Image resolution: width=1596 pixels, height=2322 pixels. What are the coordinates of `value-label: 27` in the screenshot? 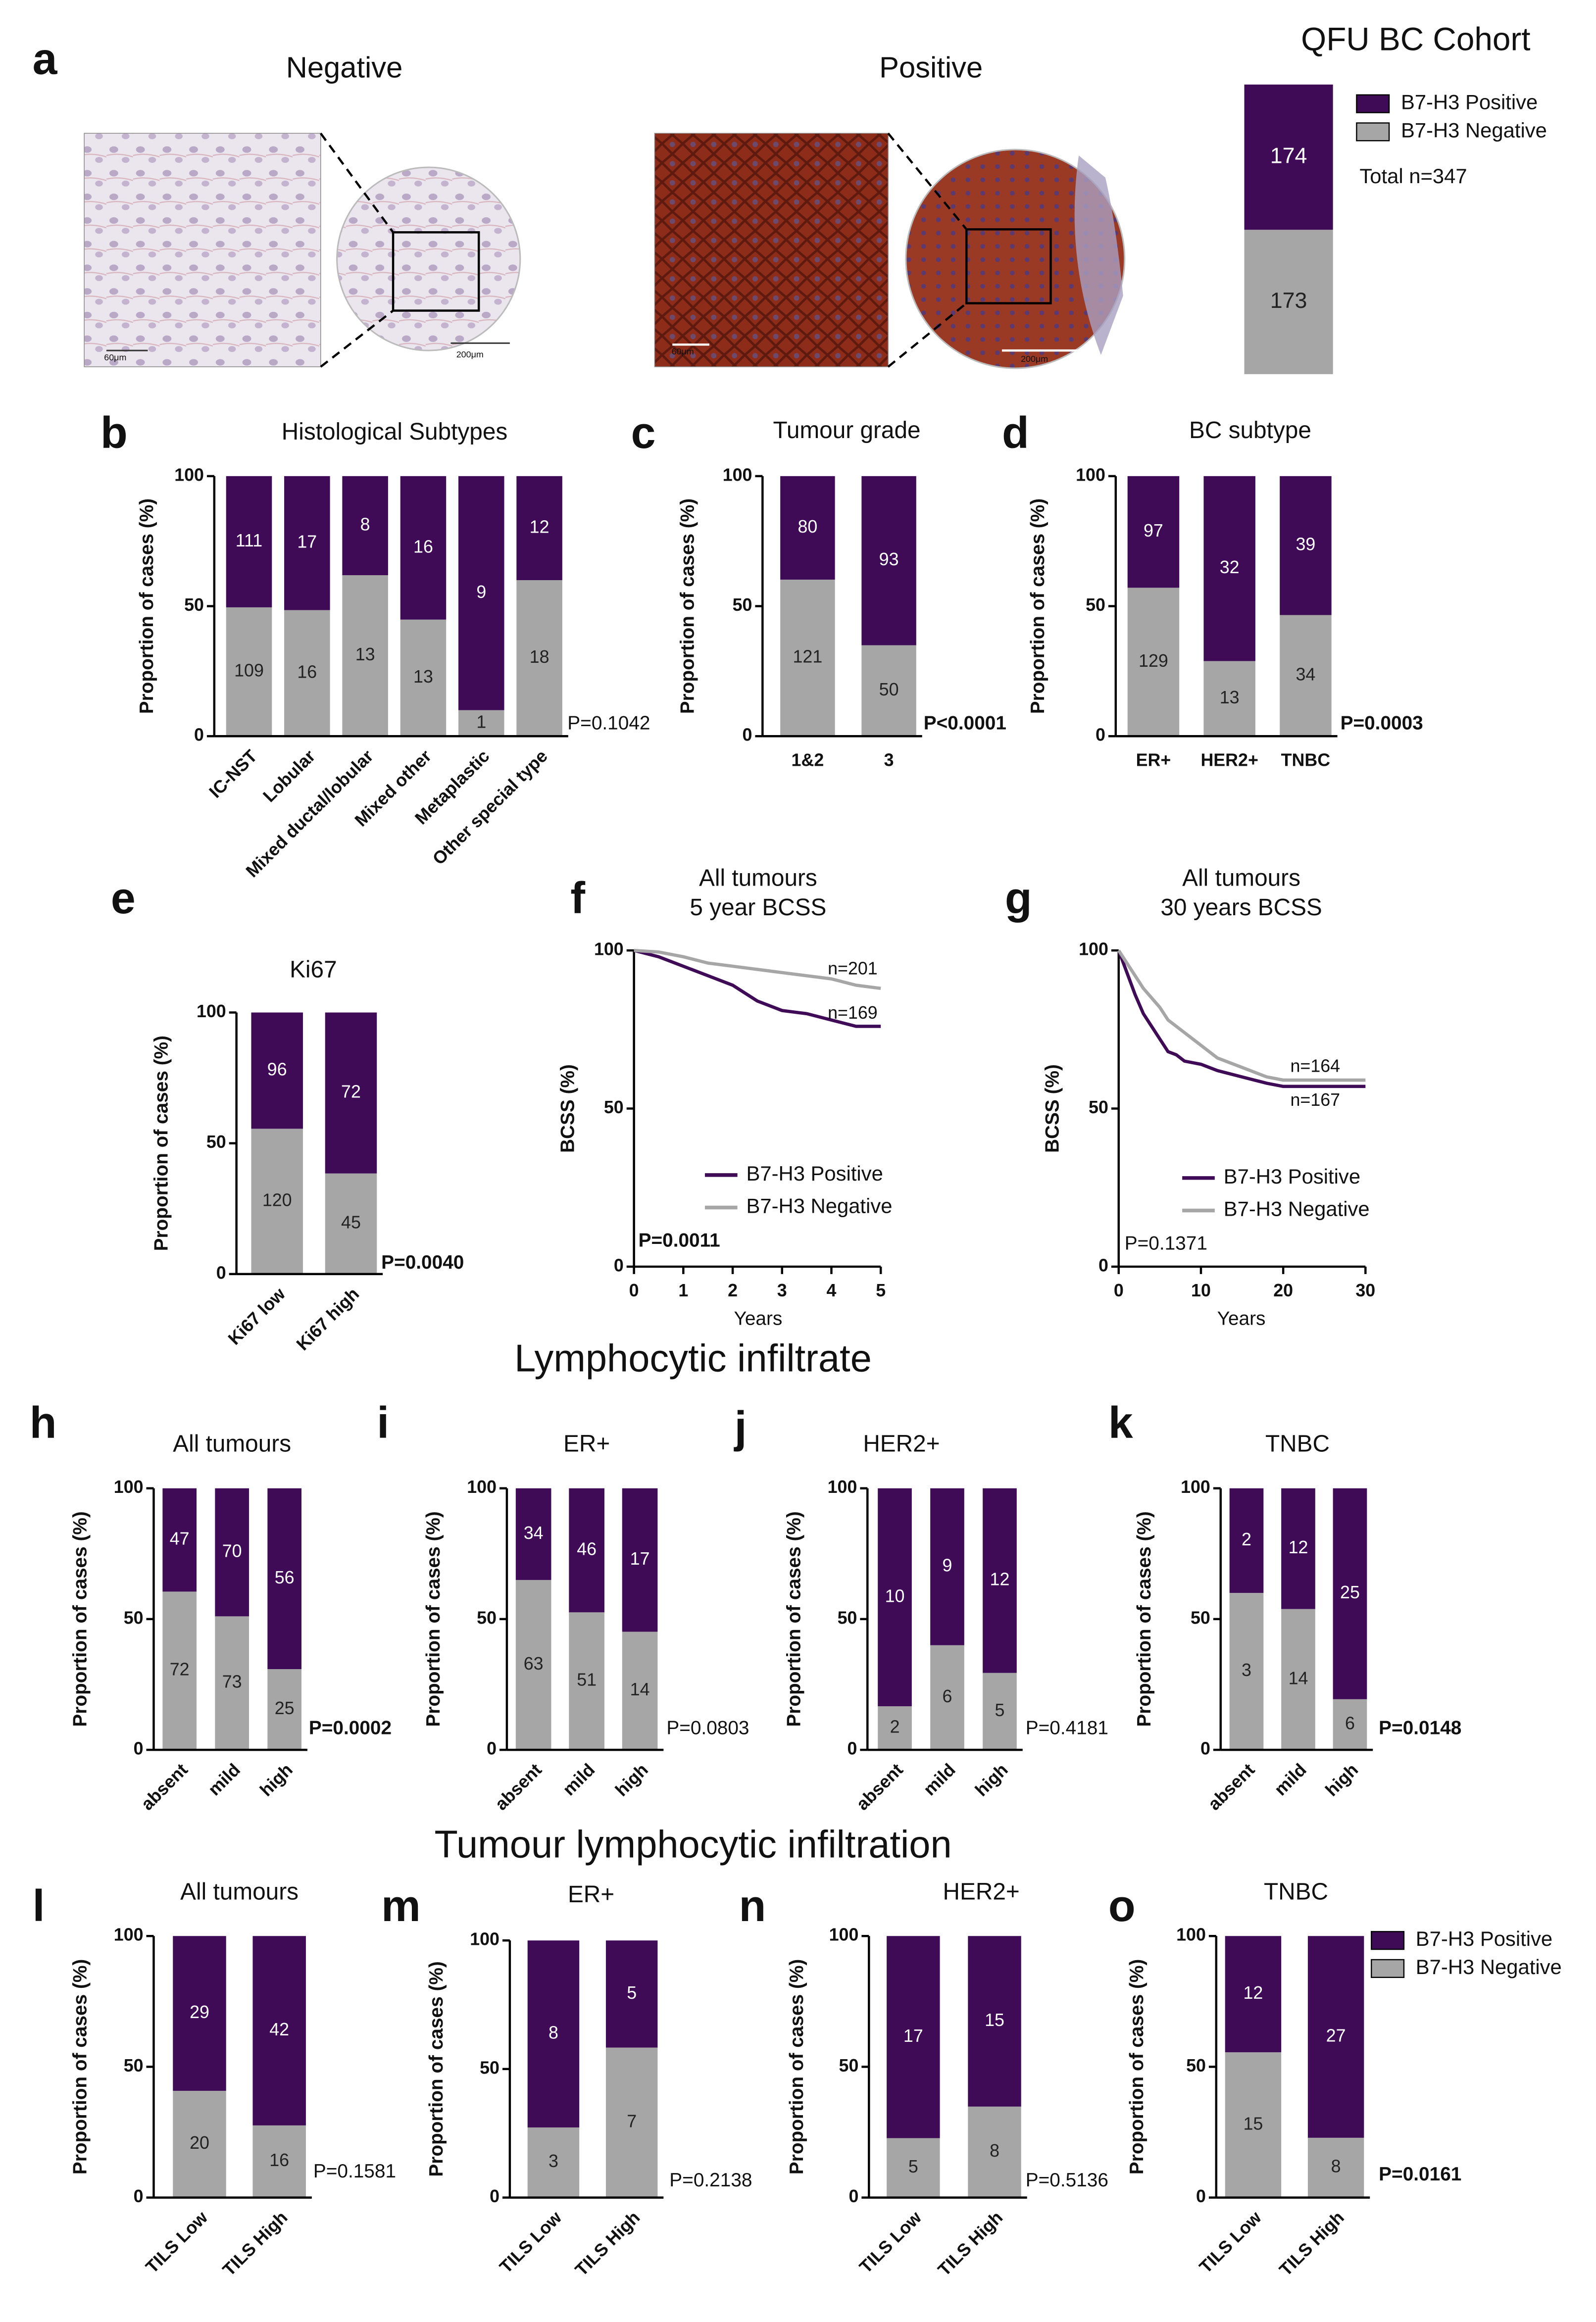 It's located at (1336, 2036).